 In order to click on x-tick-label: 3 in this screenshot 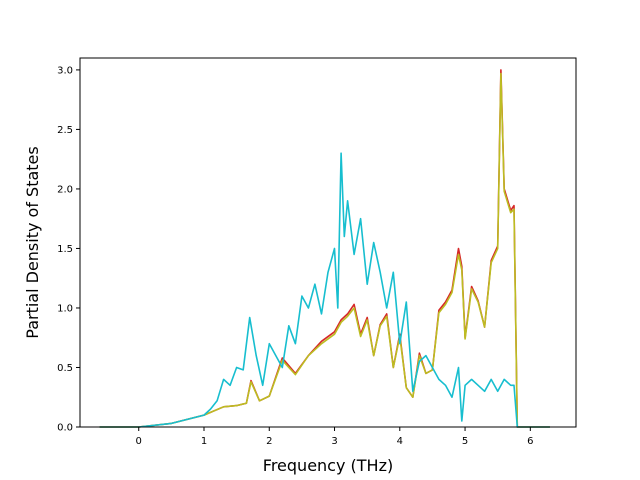, I will do `click(334, 441)`.